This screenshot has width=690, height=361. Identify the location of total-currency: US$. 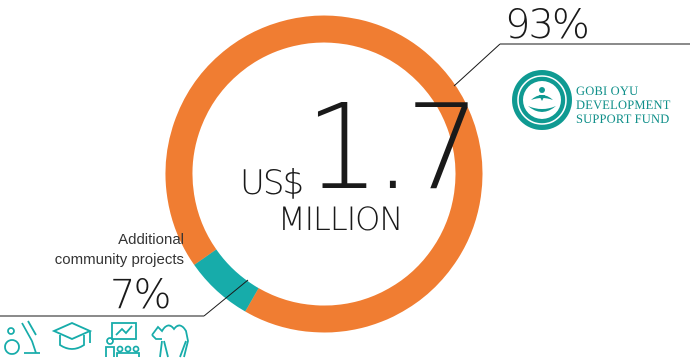
(272, 183).